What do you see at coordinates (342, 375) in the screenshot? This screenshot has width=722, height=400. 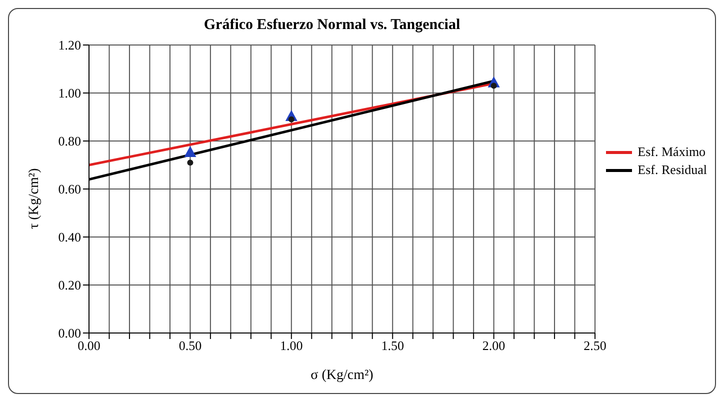 I see `x-axis-title: σ (Kg/cm²)` at bounding box center [342, 375].